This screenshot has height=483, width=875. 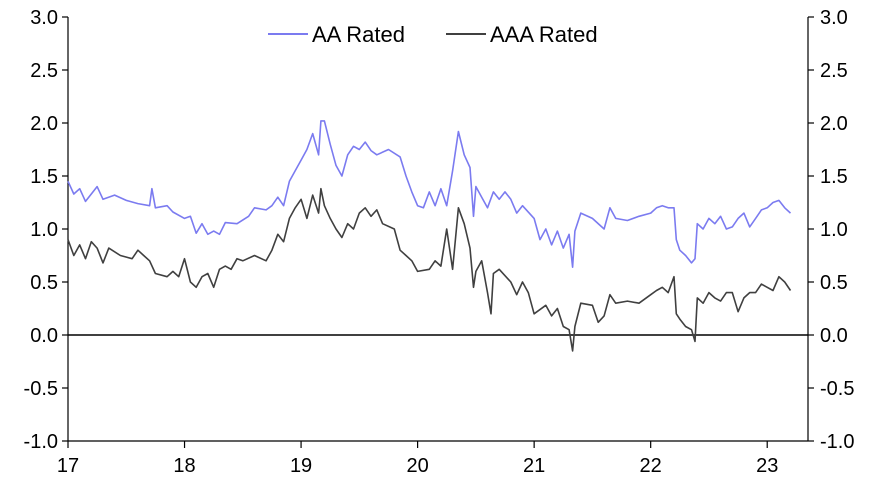 I want to click on y-tick-label-right: 2.5, so click(x=834, y=71).